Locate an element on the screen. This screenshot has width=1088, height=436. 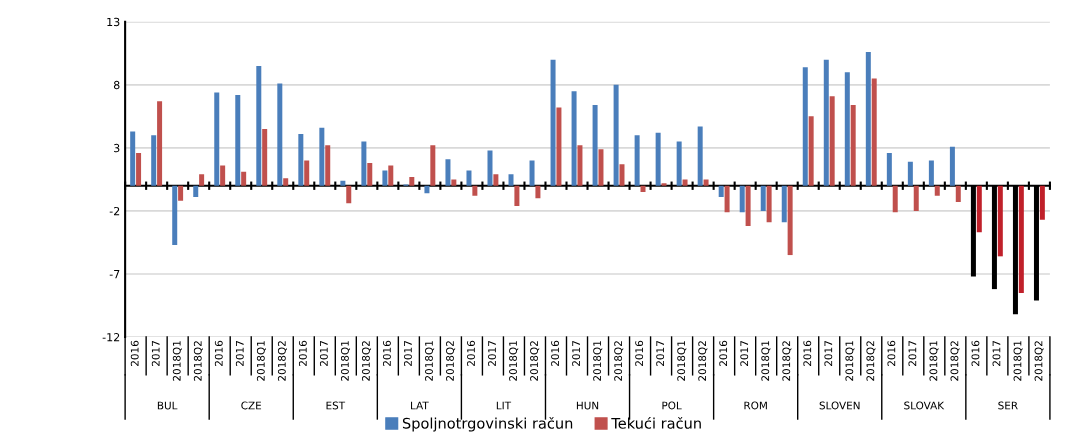
text: ROM is located at coordinates (755, 405).